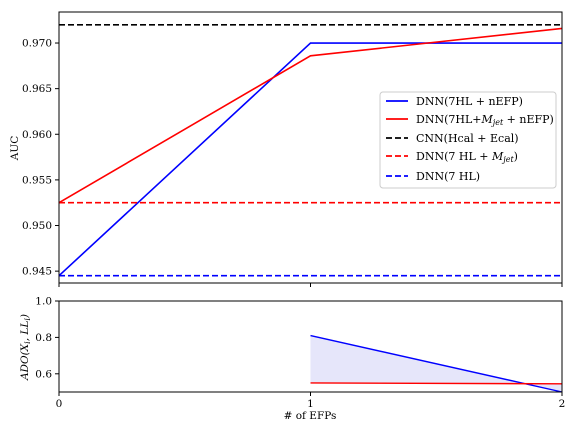 The height and width of the screenshot is (432, 576). Describe the element at coordinates (448, 176) in the screenshot. I see `legend-label-dnn-7hl: DNN(7 HL)` at that location.